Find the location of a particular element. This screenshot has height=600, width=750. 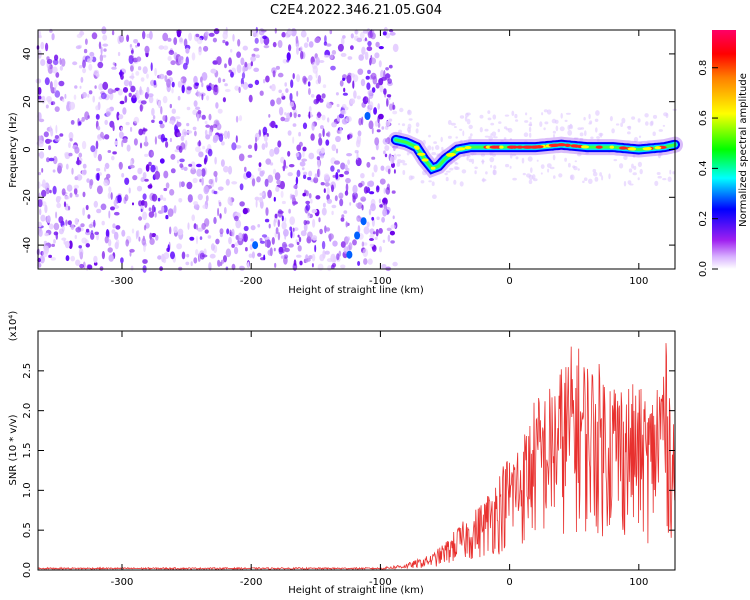

colorbar-tick-label: 0.0 is located at coordinates (703, 269).